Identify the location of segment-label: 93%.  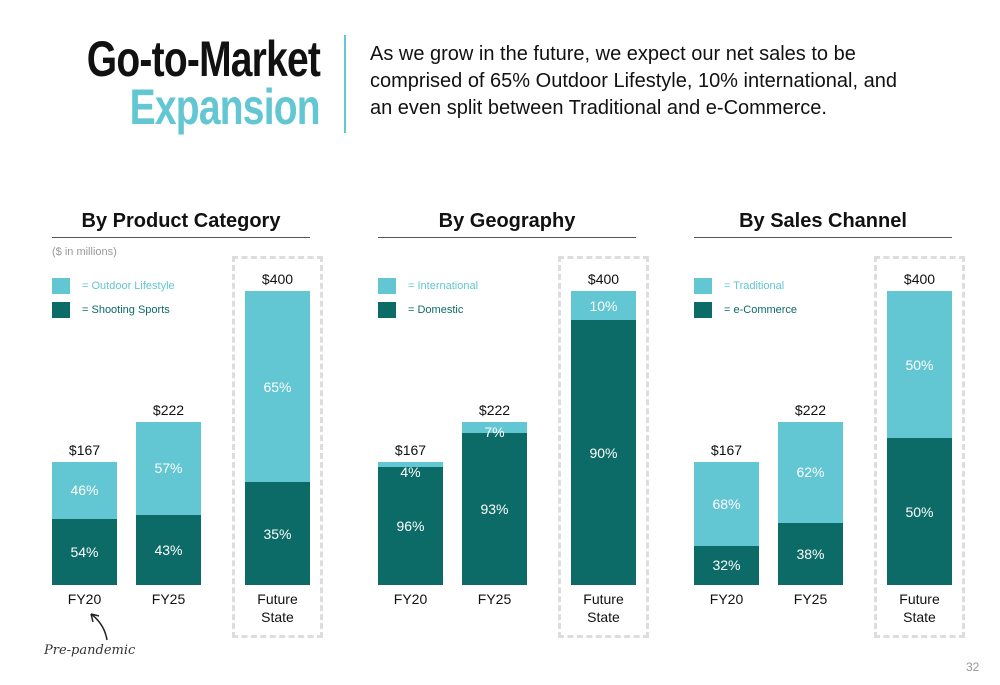
(494, 509).